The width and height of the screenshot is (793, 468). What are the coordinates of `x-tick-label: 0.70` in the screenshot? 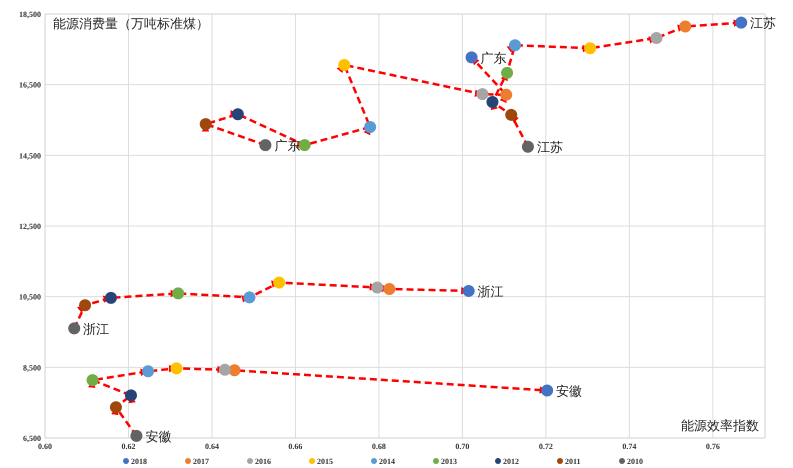 It's located at (462, 446).